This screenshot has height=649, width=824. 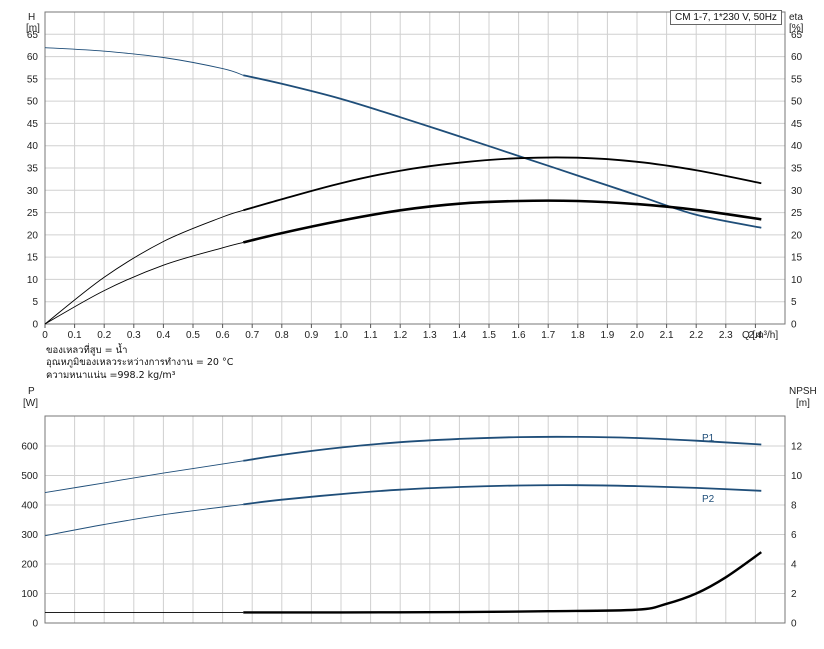 What do you see at coordinates (637, 335) in the screenshot?
I see `x-tick-label: 2.0` at bounding box center [637, 335].